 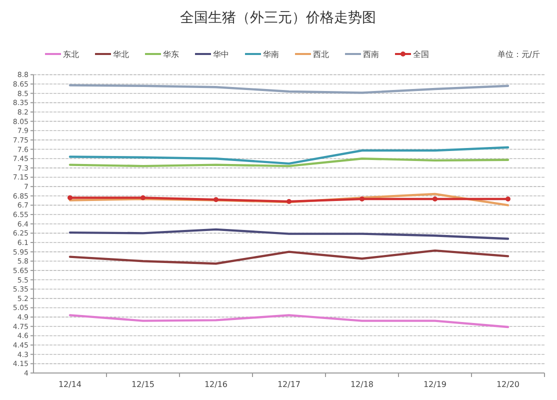 What do you see at coordinates (435, 384) in the screenshot?
I see `x-tick-label: 12/19` at bounding box center [435, 384].